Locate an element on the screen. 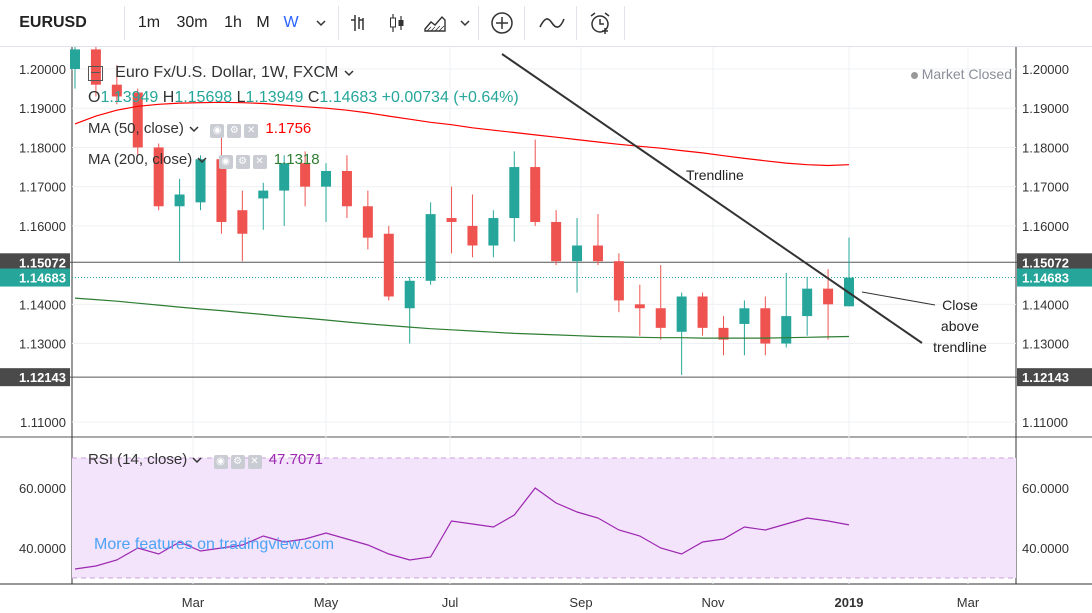 The width and height of the screenshot is (1092, 613). trendline-label: Trendline is located at coordinates (715, 175).